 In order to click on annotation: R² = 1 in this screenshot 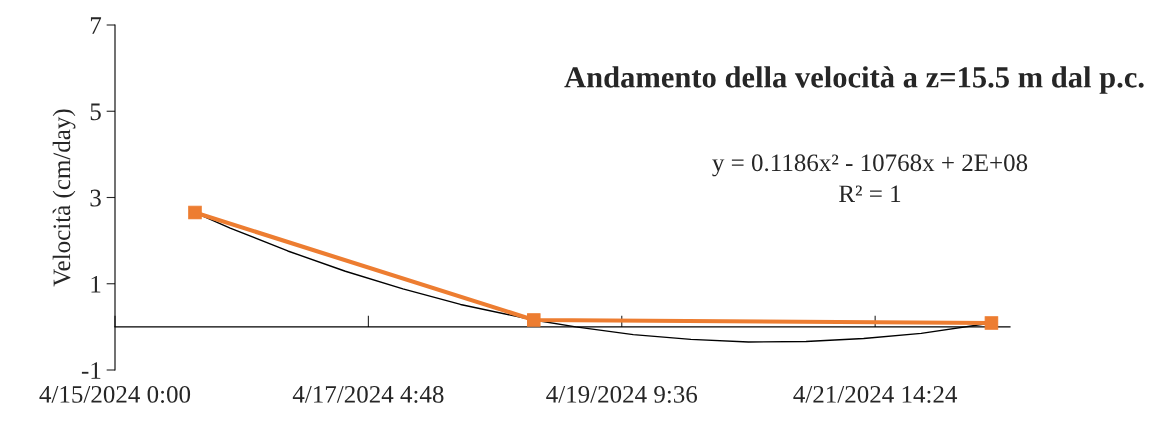, I will do `click(870, 194)`.